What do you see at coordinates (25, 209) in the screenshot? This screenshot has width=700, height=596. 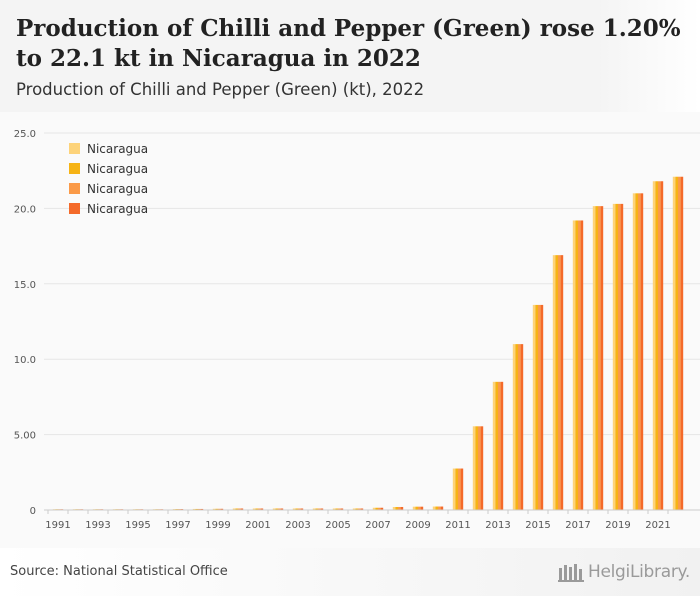 I see `y-tick-label: 20.0` at bounding box center [25, 209].